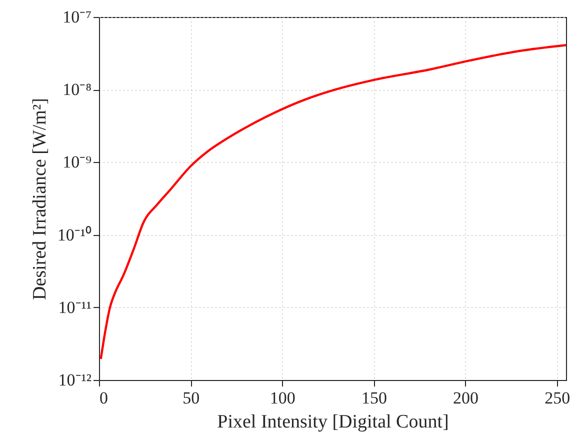 This screenshot has height=447, width=574. Describe the element at coordinates (104, 398) in the screenshot. I see `x-tick-label: 0` at that location.